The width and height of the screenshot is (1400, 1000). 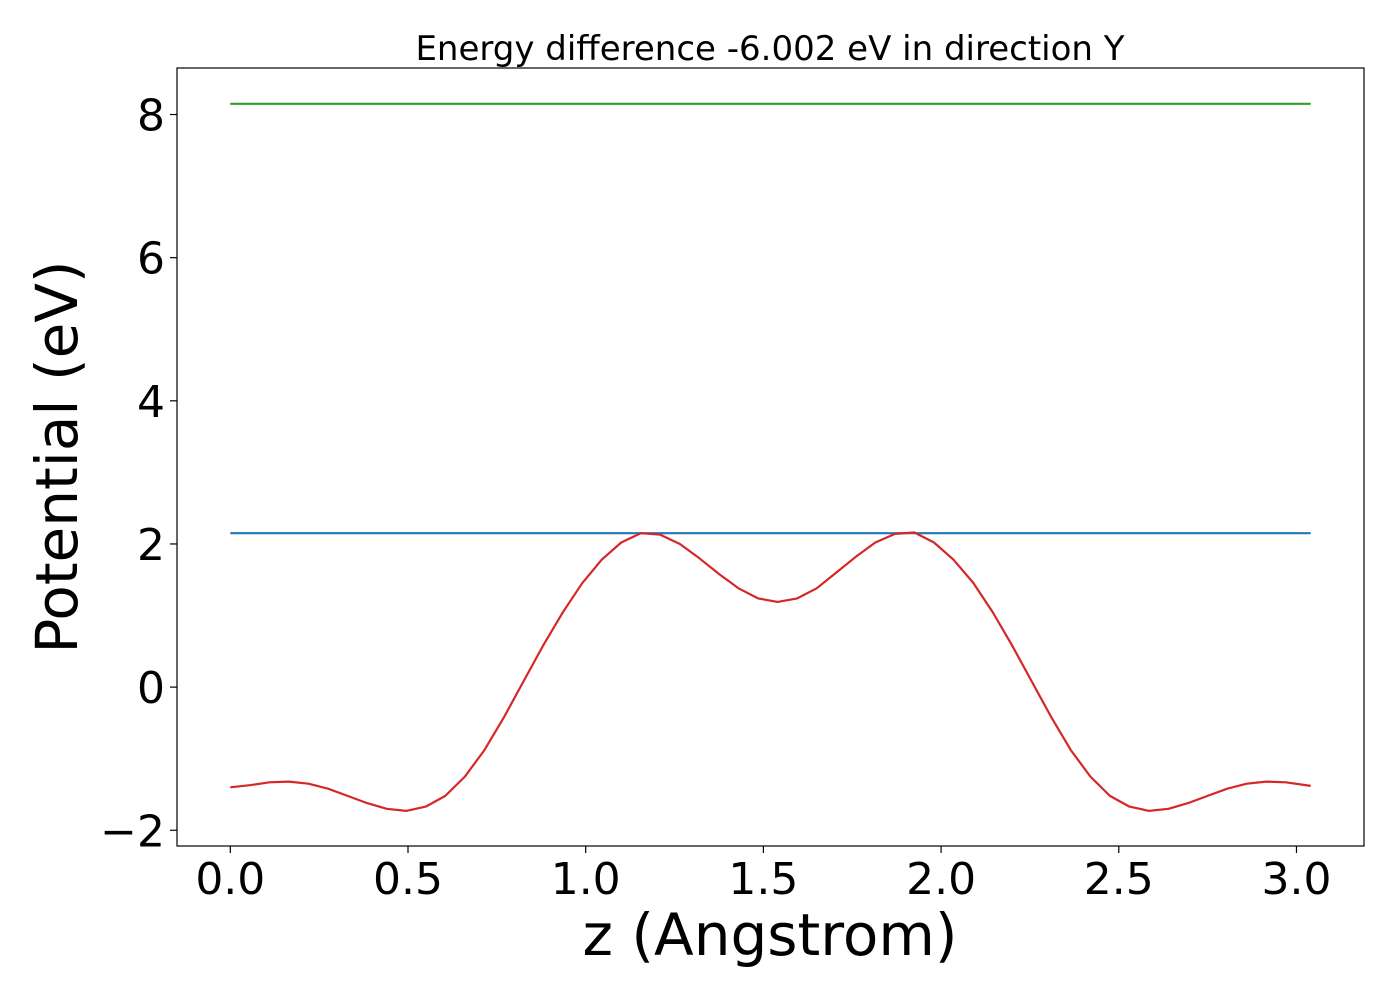 I want to click on y-tick-label: 0, so click(x=151, y=688).